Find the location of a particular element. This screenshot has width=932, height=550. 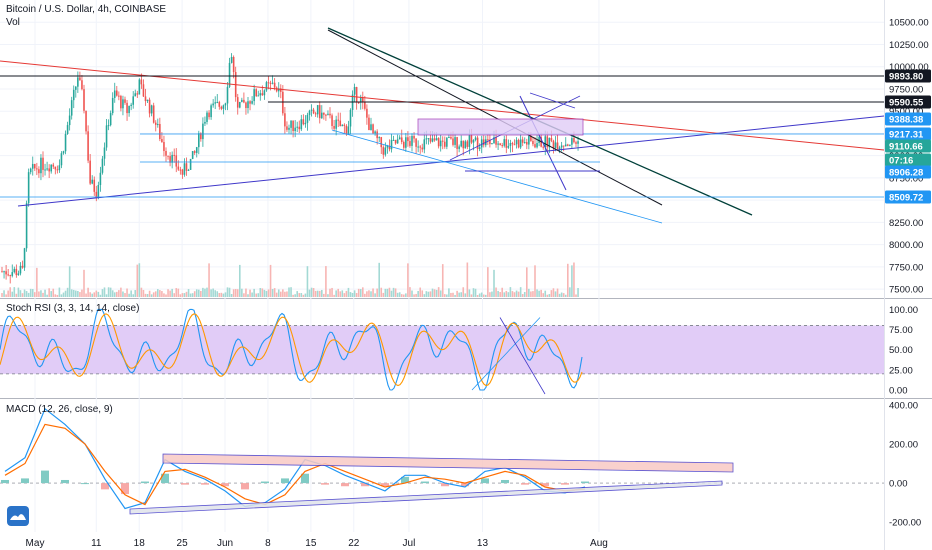

time-tick-label: 13 is located at coordinates (483, 543).